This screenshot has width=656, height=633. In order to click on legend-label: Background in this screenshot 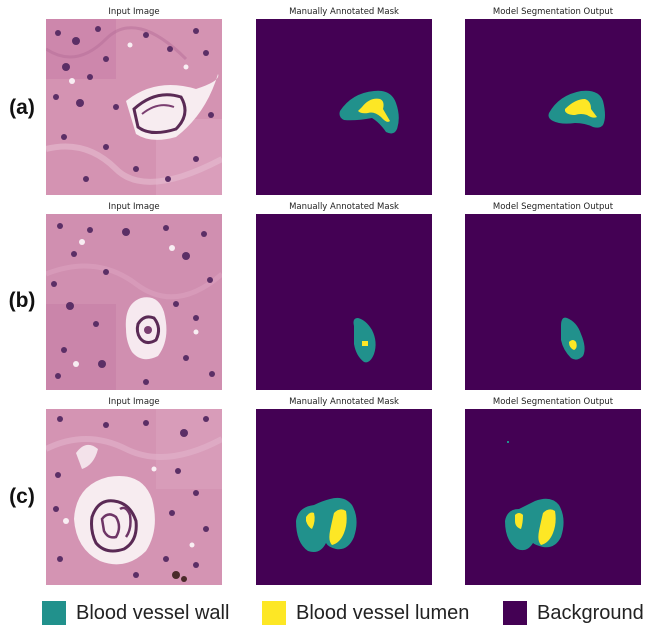, I will do `click(590, 612)`.